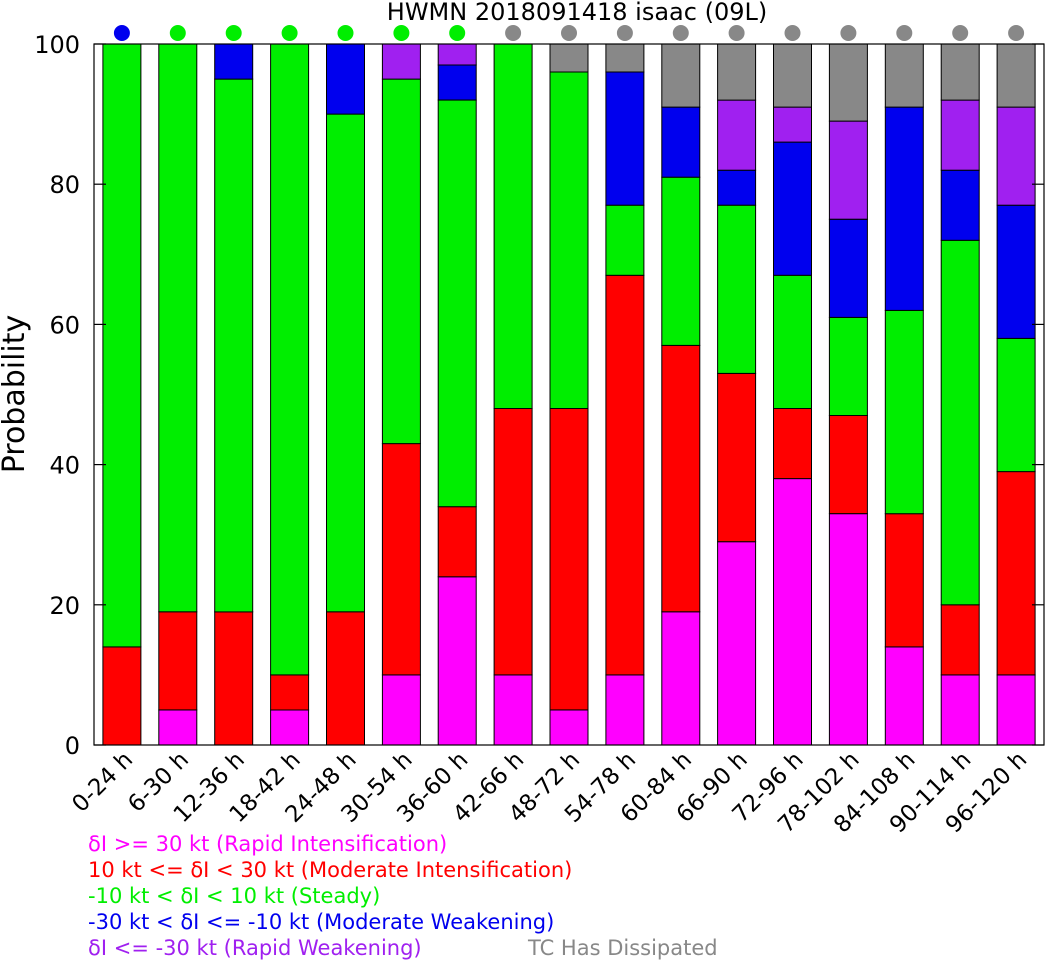 This screenshot has width=1057, height=968. Describe the element at coordinates (234, 896) in the screenshot. I see `legend-entry-2: -10 kt < δI < 10 kt (Steady)` at that location.